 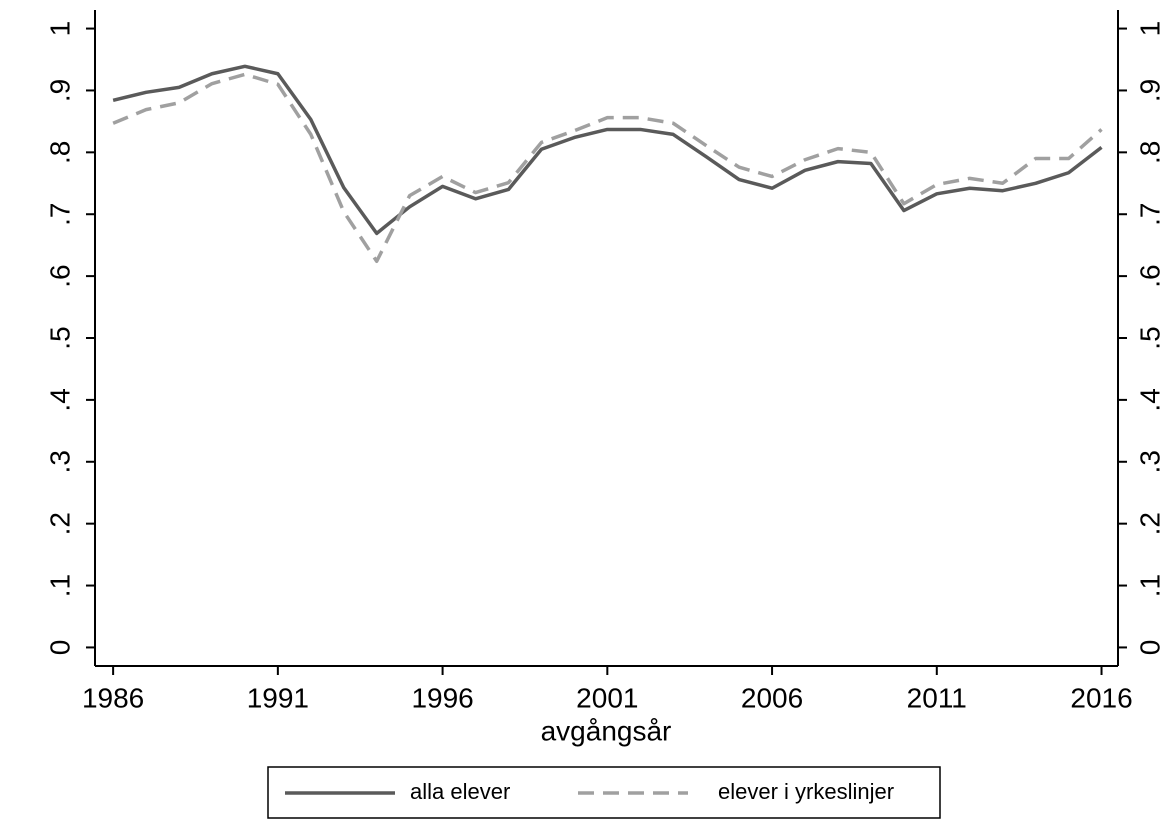 What do you see at coordinates (59, 523) in the screenshot?
I see `y-tick-label: .2` at bounding box center [59, 523].